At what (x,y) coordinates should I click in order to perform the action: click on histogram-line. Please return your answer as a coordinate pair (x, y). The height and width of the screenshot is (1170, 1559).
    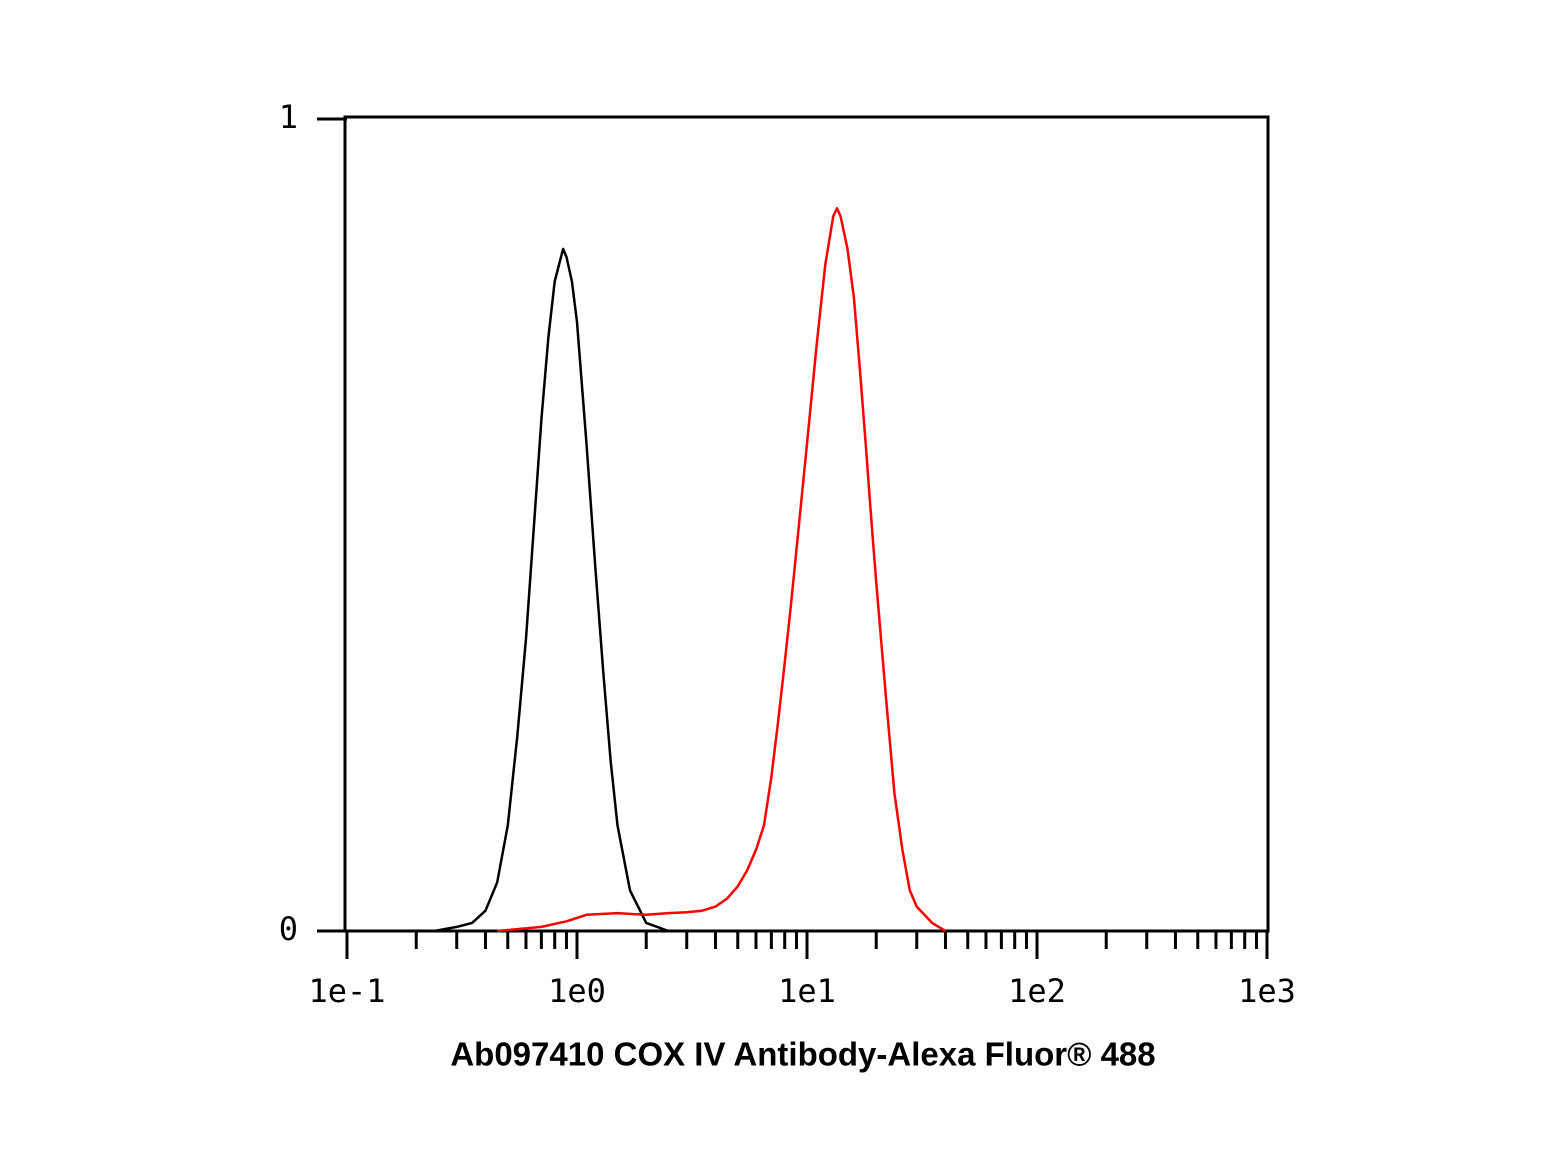
    Looking at the image, I should click on (551, 590).